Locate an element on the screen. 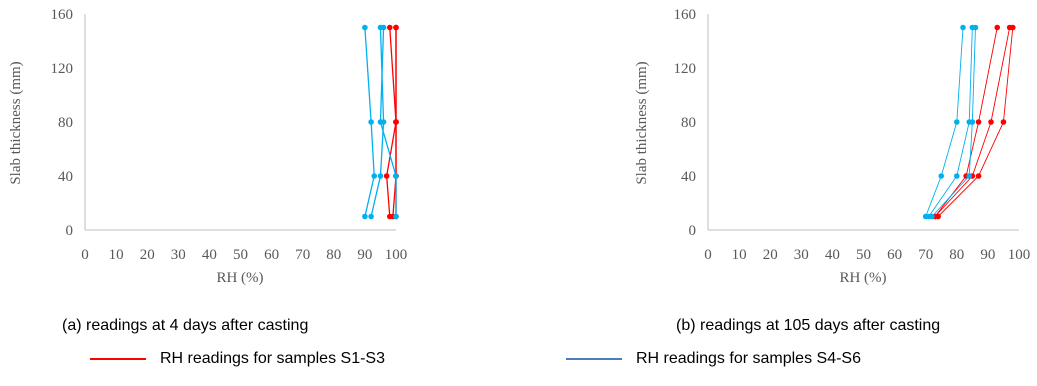  legend-swatch-red is located at coordinates (118, 359).